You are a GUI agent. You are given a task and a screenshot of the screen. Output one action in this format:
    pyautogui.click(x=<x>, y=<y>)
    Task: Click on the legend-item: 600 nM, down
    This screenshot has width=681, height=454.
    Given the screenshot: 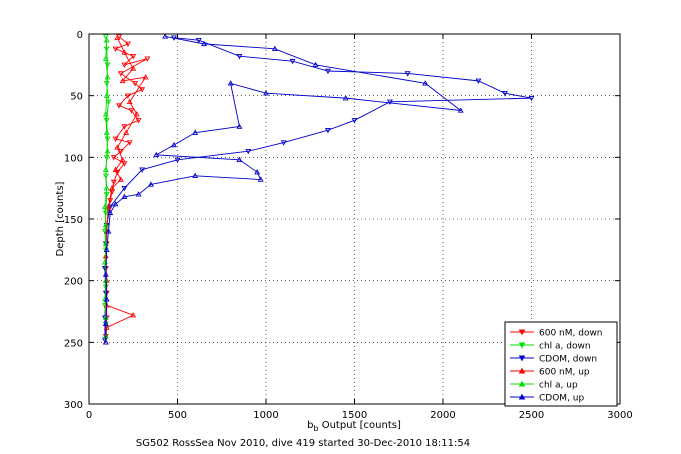 What is the action you would take?
    pyautogui.click(x=556, y=334)
    